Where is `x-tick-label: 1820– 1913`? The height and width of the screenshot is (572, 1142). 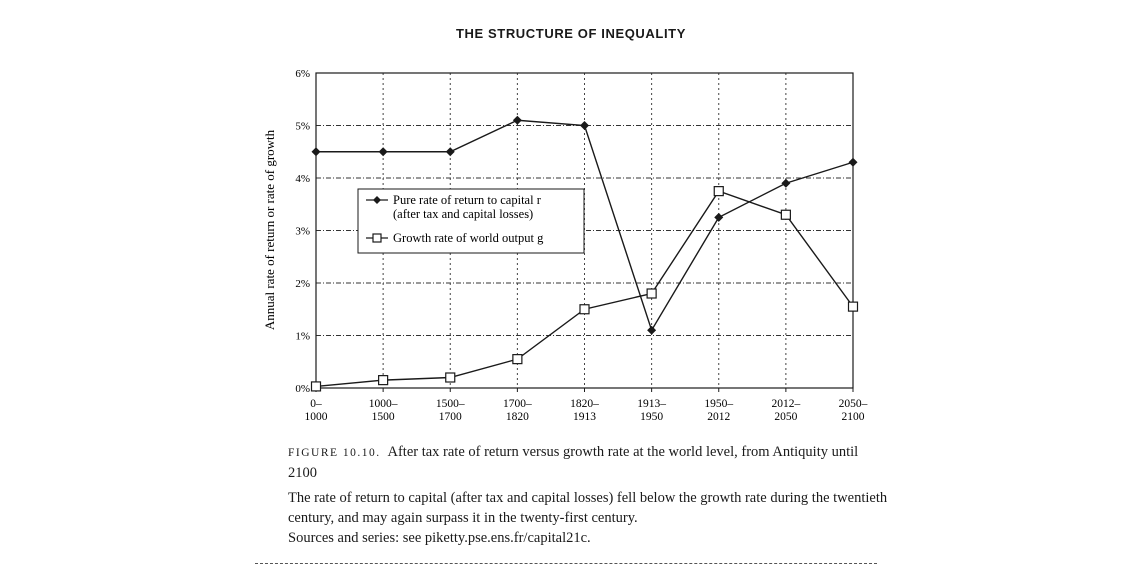 x-tick-label: 1820– 1913 is located at coordinates (584, 410).